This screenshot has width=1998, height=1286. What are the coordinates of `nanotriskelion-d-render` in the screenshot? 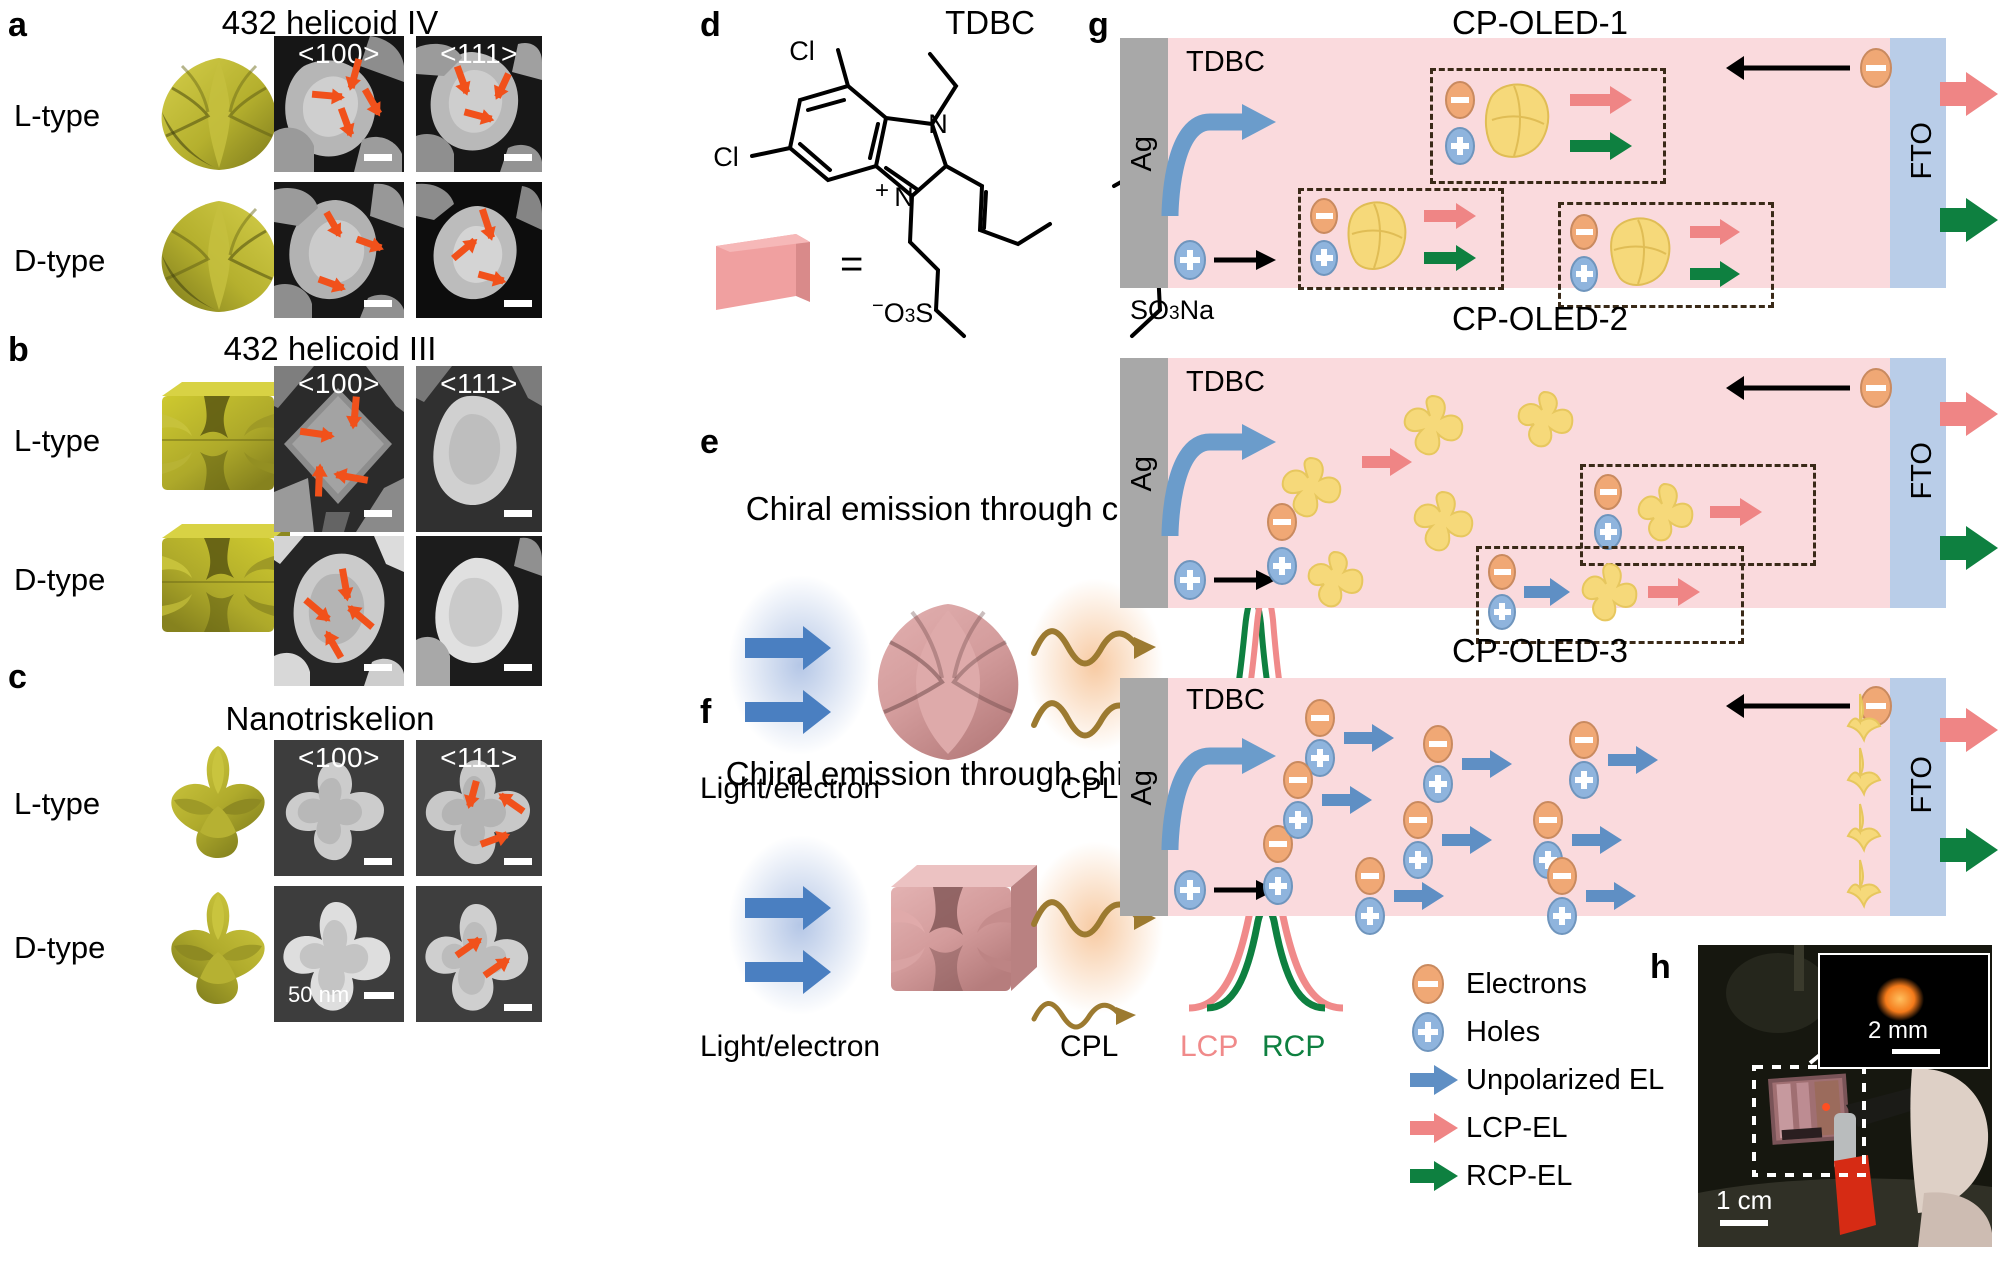 It's located at (220, 948).